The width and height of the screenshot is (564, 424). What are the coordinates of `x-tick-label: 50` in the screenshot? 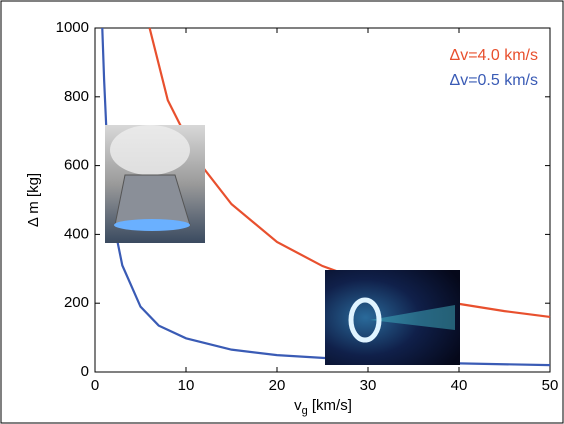 It's located at (550, 385).